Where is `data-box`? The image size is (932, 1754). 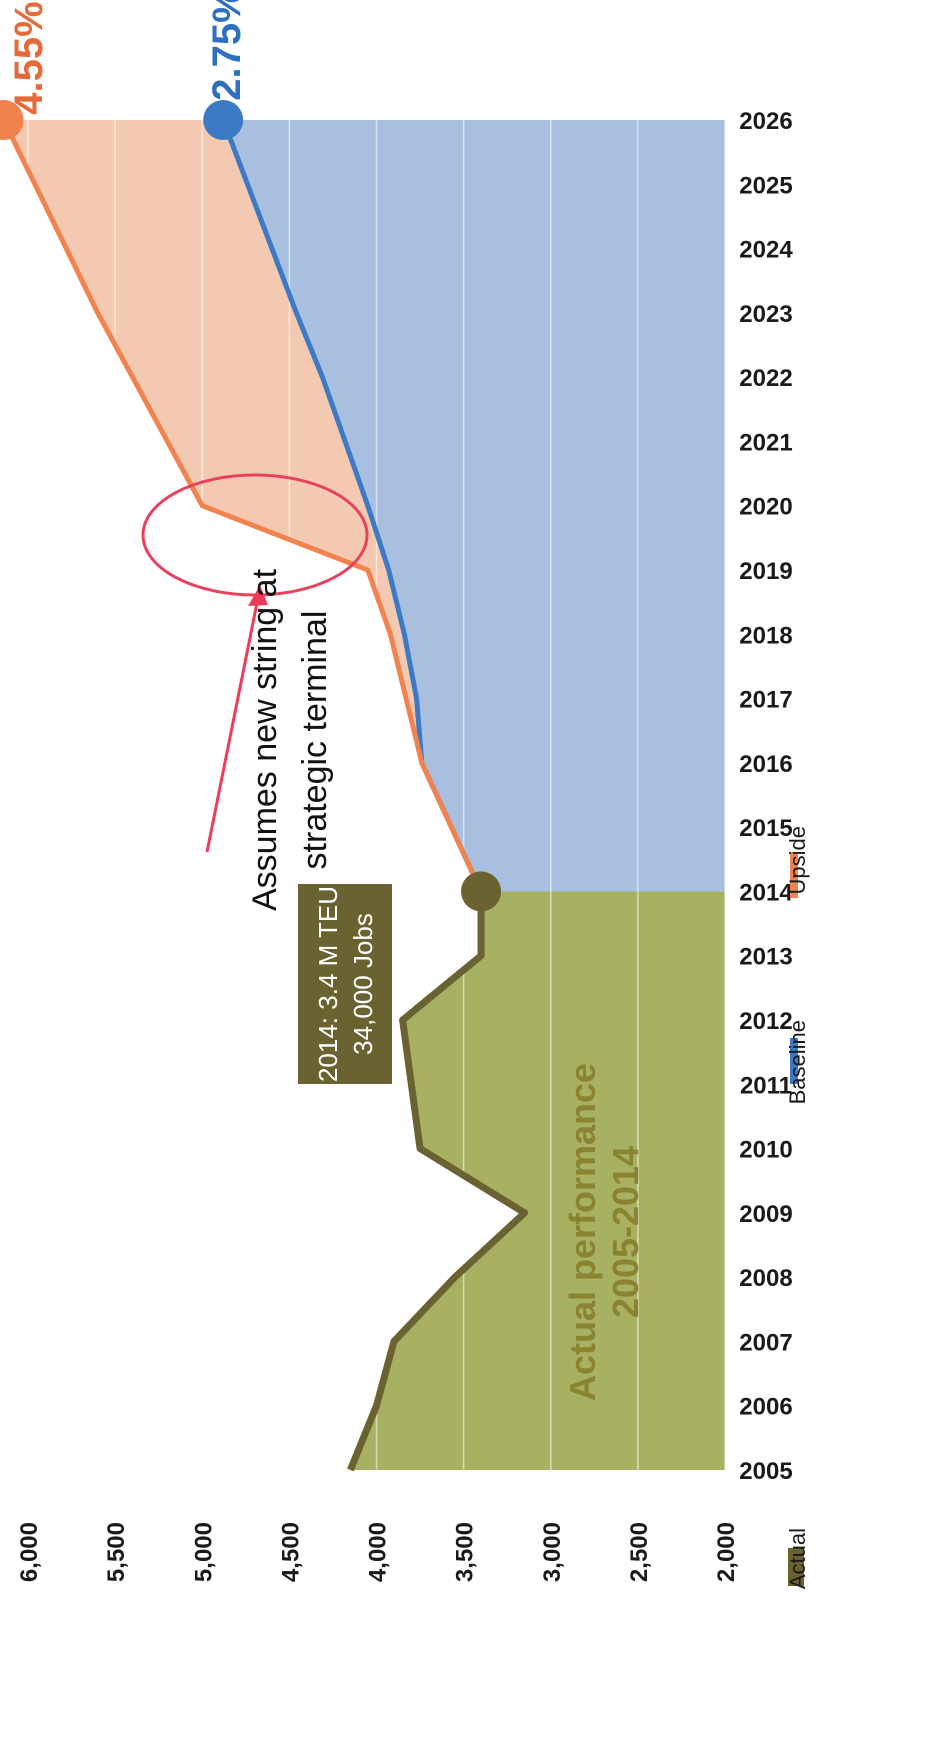
data-box is located at coordinates (345, 984).